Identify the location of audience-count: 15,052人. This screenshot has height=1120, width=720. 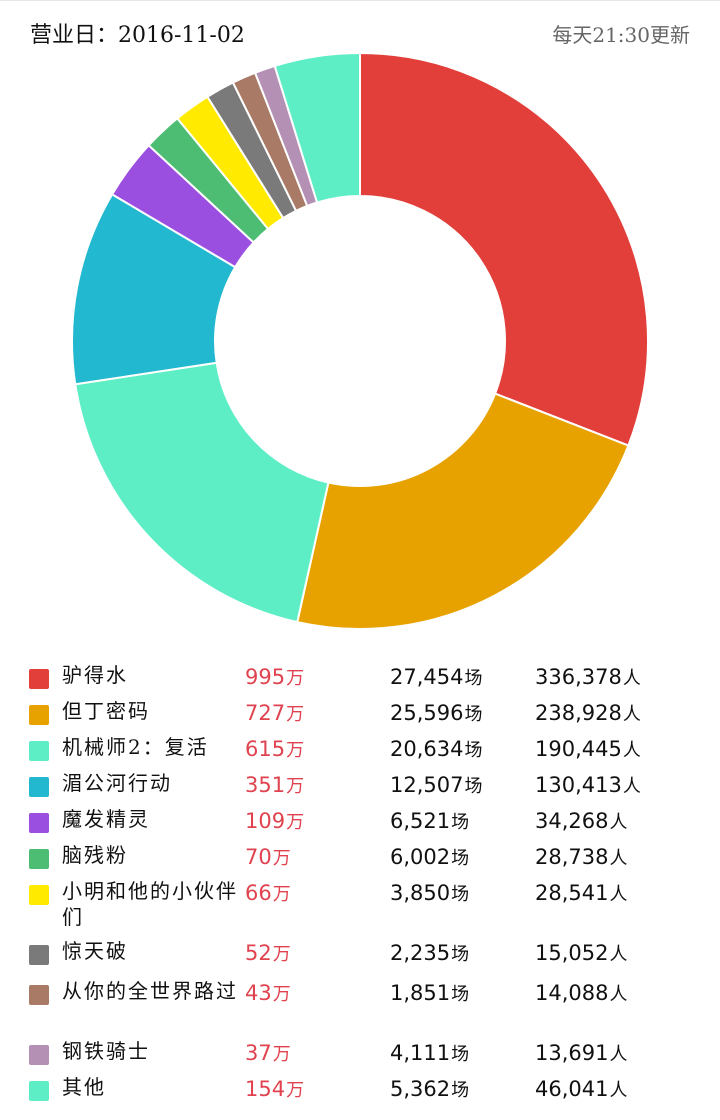
(581, 953).